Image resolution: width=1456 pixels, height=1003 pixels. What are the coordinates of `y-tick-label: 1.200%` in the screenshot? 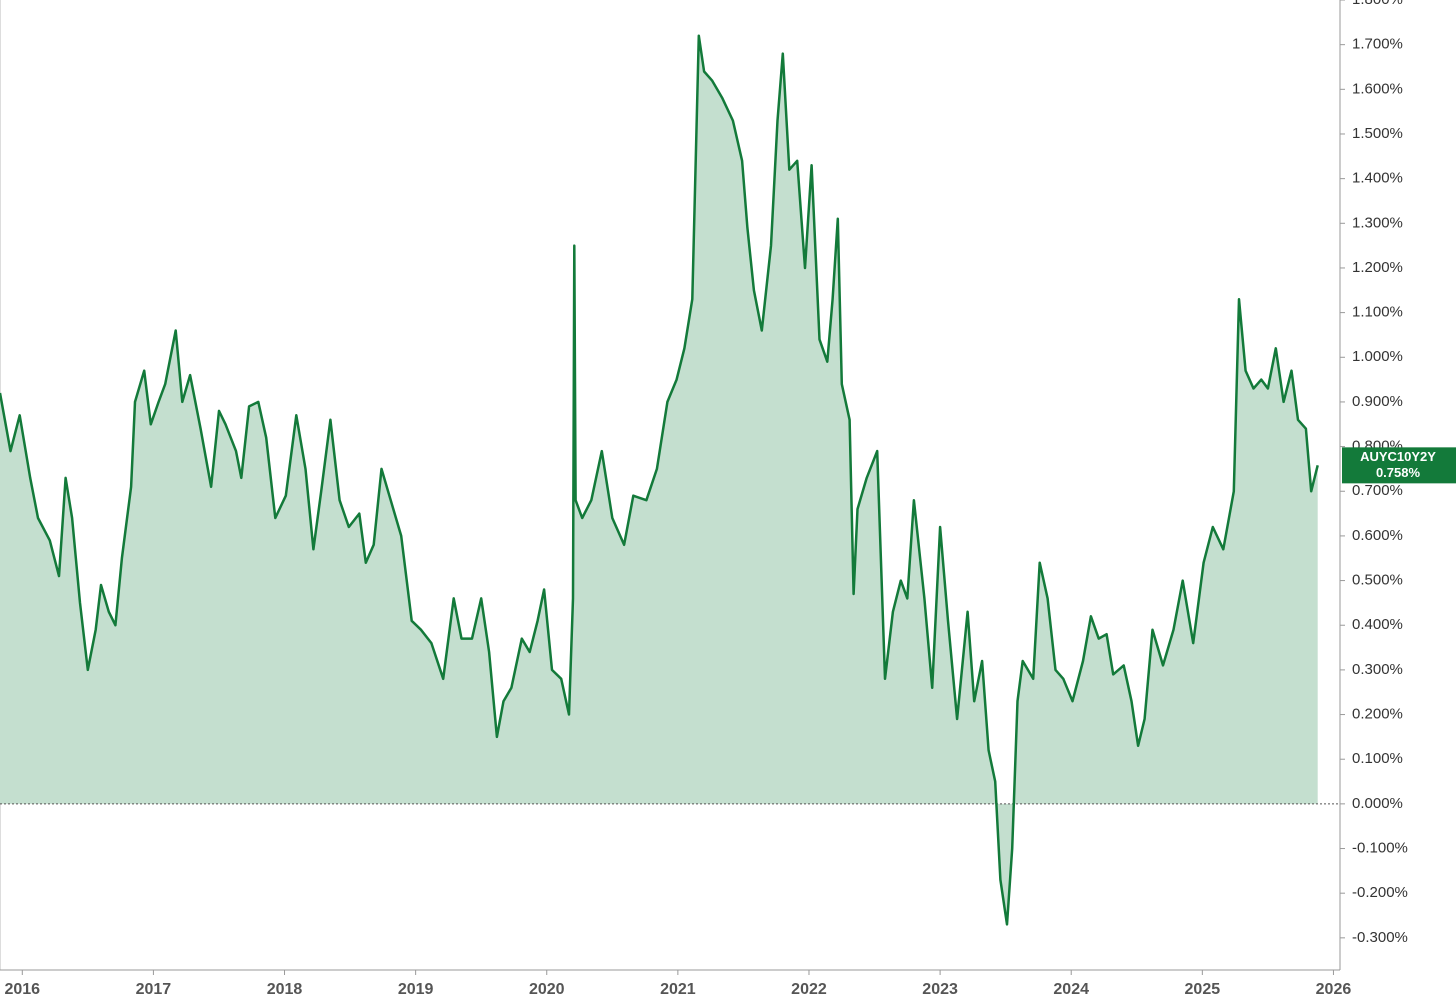 It's located at (1377, 267).